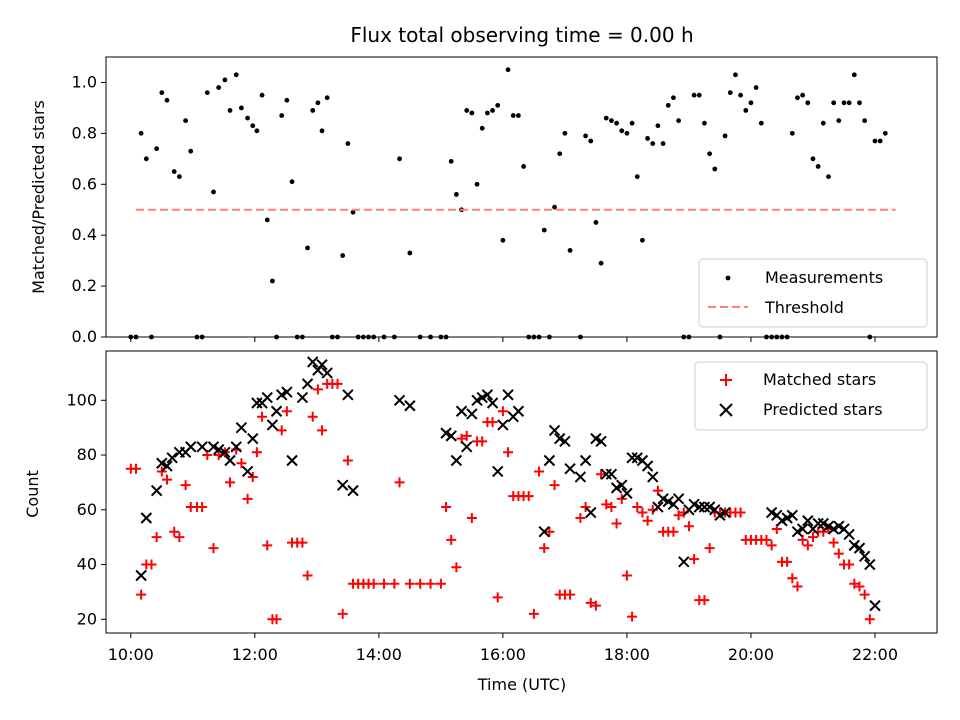  I want to click on bottom-y-tick-label: 40, so click(87, 564).